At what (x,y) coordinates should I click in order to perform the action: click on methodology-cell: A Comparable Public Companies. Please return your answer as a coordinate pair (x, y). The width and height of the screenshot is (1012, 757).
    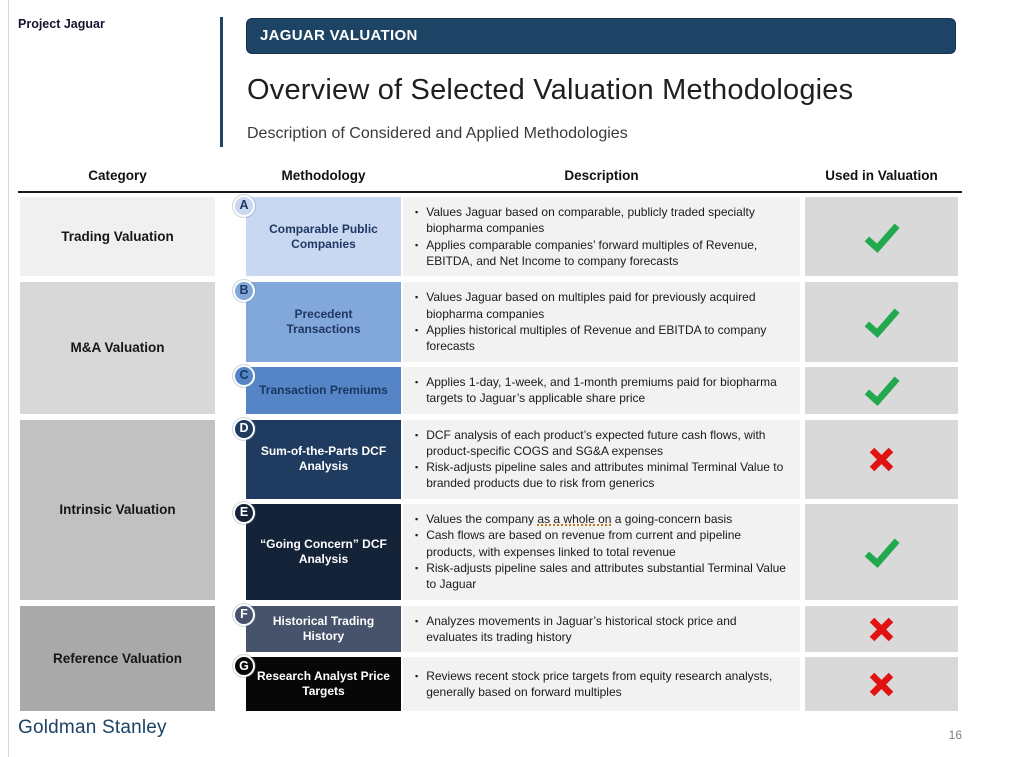
    Looking at the image, I should click on (317, 236).